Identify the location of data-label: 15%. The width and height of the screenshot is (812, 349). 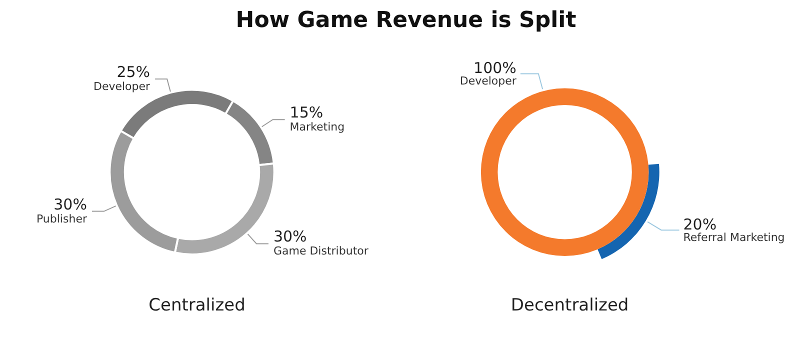
(307, 113).